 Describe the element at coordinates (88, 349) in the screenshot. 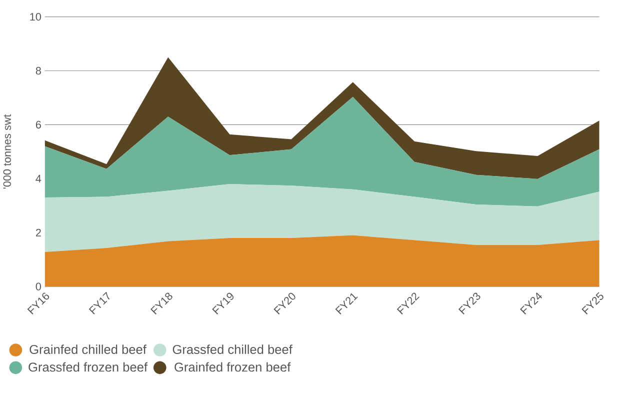

I see `legend-label: Grainfed chilled beef` at that location.